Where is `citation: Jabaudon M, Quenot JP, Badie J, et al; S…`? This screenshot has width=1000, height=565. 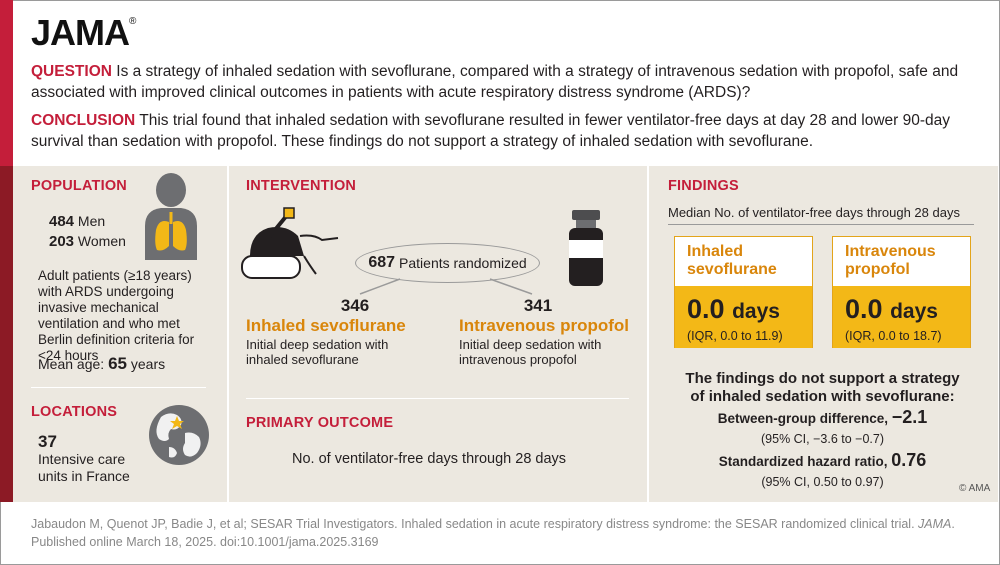
citation: Jabaudon M, Quenot JP, Badie J, et al; S… is located at coordinates (493, 533).